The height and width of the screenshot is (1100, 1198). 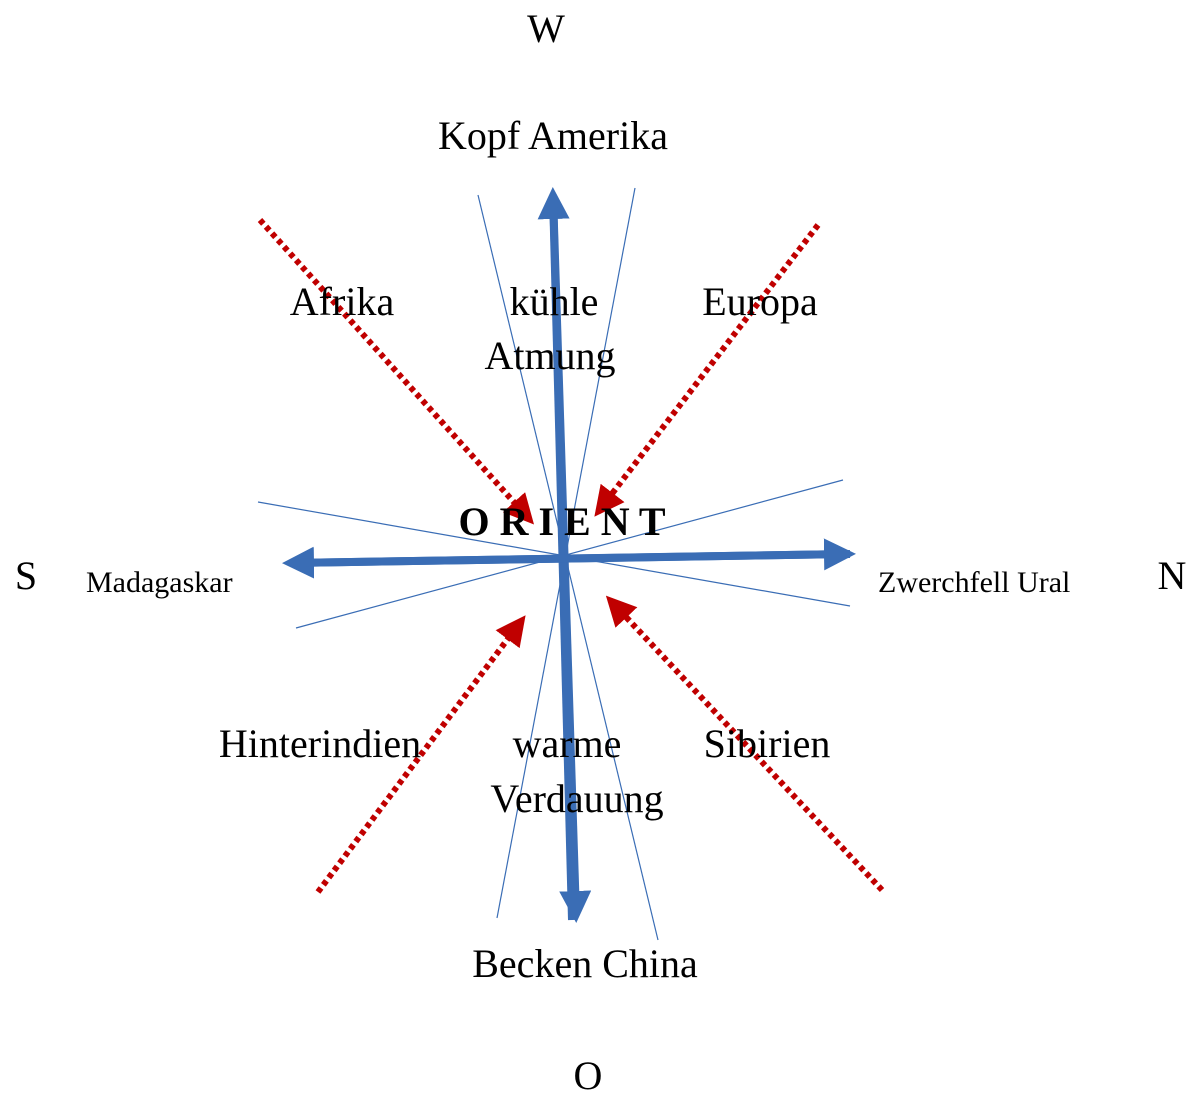 What do you see at coordinates (576, 798) in the screenshot?
I see `label-lower-middle: Verdauung` at bounding box center [576, 798].